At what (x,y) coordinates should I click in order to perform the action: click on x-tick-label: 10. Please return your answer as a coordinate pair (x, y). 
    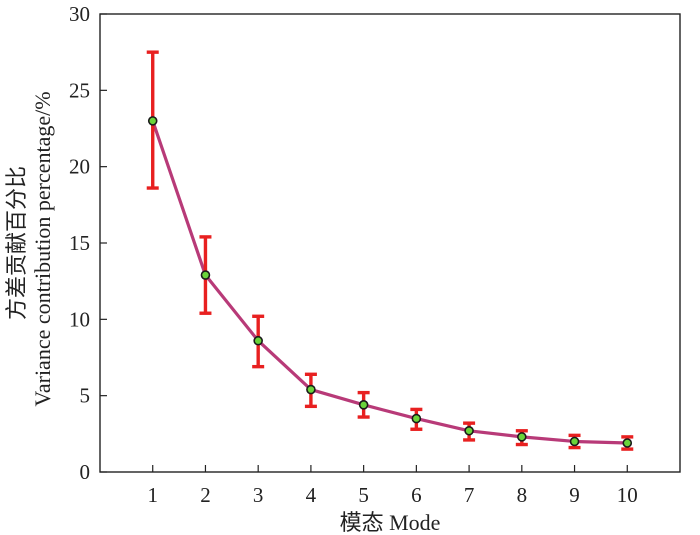
    Looking at the image, I should click on (627, 495).